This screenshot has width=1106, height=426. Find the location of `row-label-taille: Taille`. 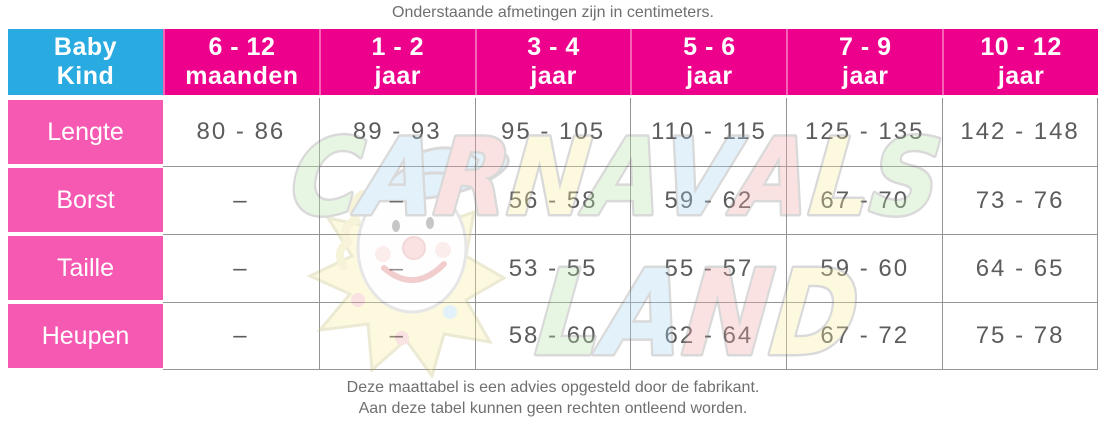

row-label-taille: Taille is located at coordinates (85, 268).